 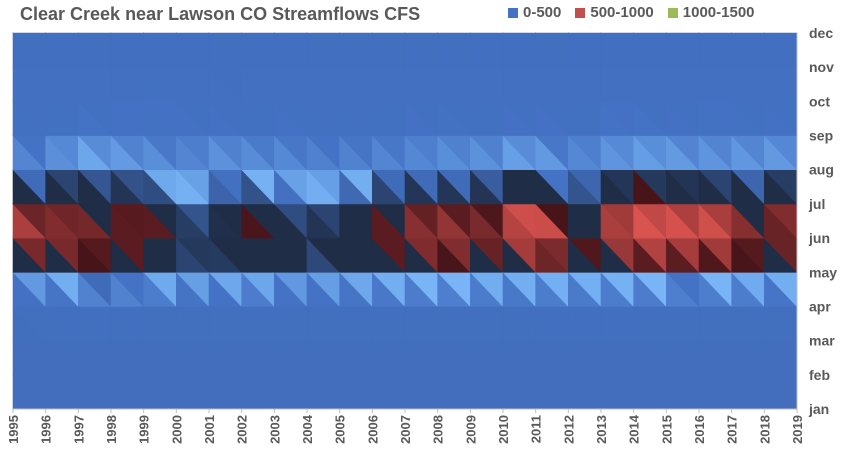 I want to click on x-tick-label-2009: 2009, so click(x=470, y=429).